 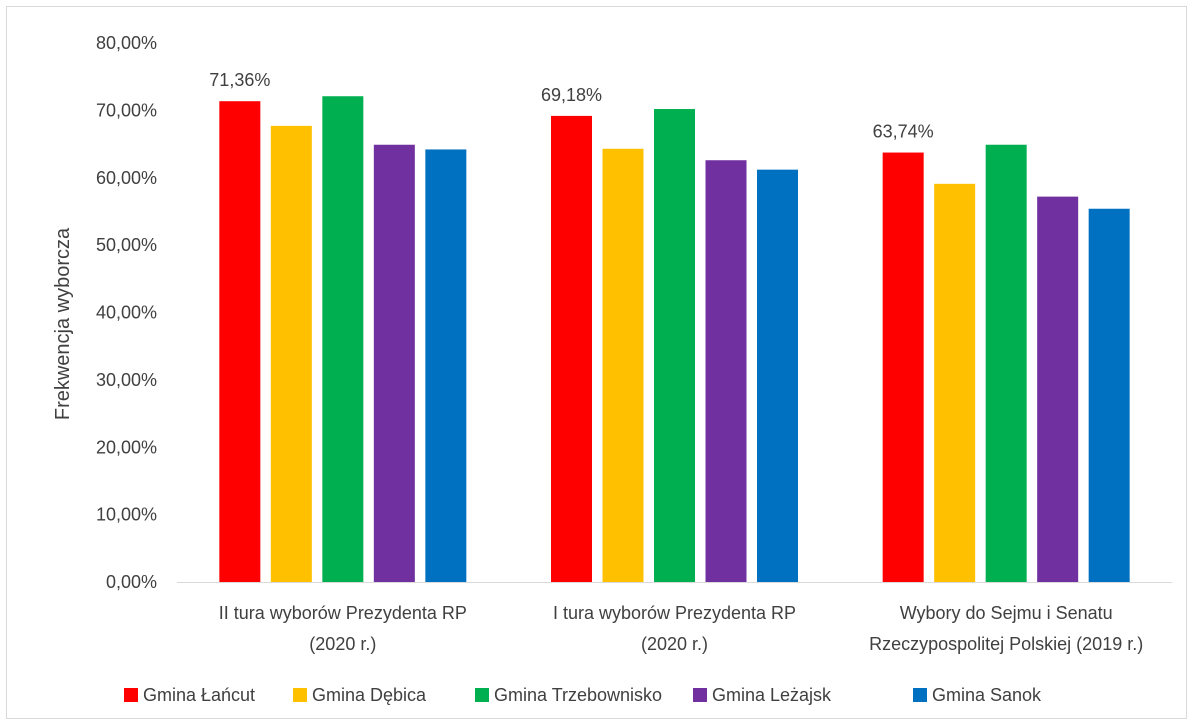 What do you see at coordinates (126, 245) in the screenshot?
I see `y-tick-label: 50,00%` at bounding box center [126, 245].